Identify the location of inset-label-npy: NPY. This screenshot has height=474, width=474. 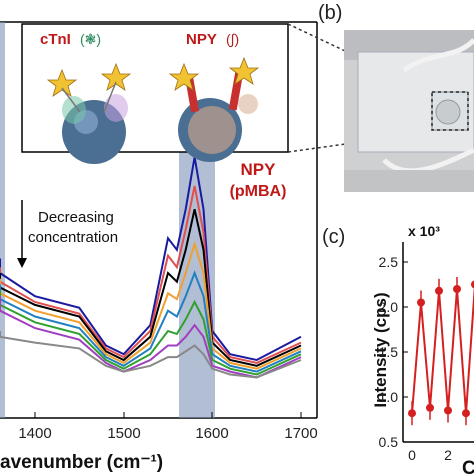
(201, 39).